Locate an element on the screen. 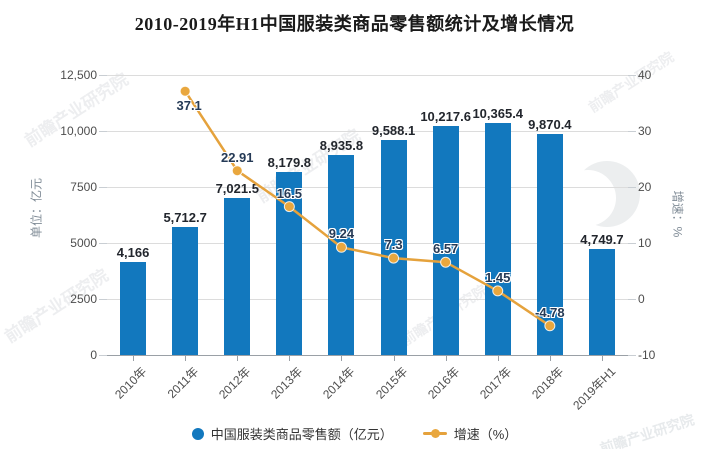  bar-value-label: 10,217.6 is located at coordinates (445, 117).